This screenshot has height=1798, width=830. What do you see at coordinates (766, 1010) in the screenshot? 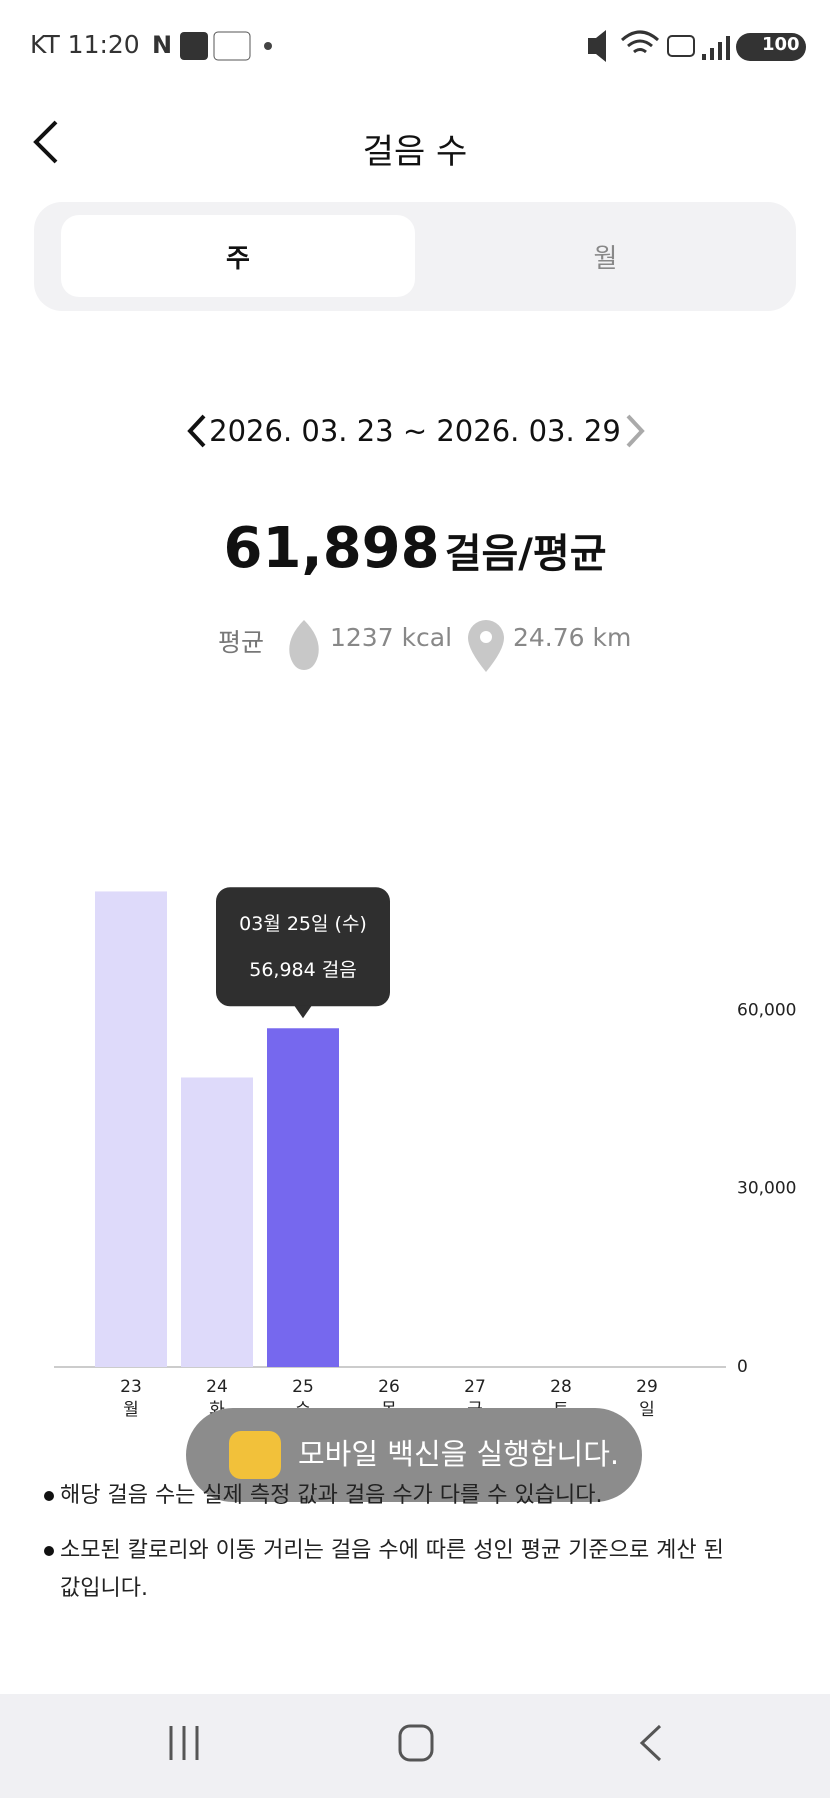
I see `y-tick-label: 60,000` at bounding box center [766, 1010].